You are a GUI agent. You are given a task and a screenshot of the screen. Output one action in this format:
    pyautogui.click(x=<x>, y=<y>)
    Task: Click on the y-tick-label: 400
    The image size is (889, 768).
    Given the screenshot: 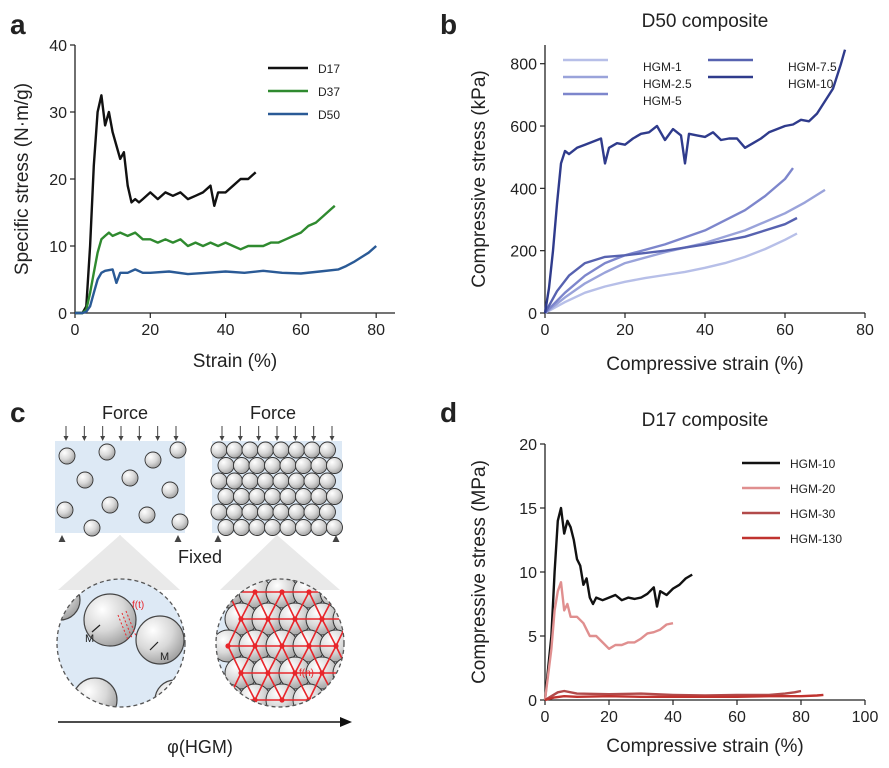 What is the action you would take?
    pyautogui.click(x=523, y=189)
    